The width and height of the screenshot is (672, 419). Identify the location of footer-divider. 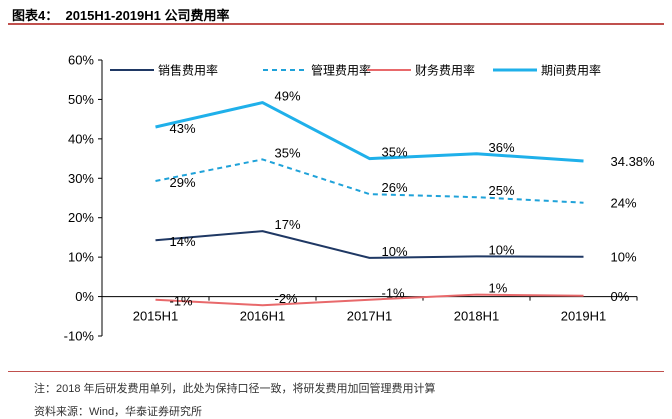
(336, 371).